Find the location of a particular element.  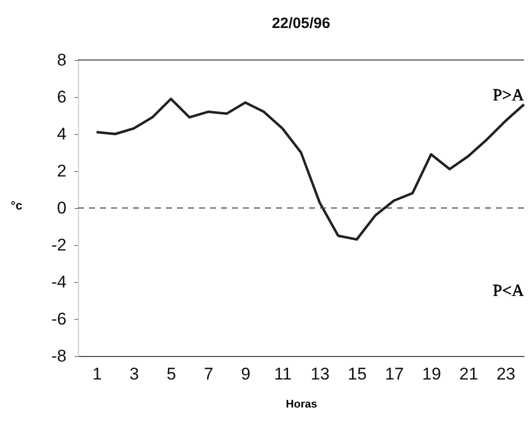

y-tick-label: -2 is located at coordinates (58, 245).